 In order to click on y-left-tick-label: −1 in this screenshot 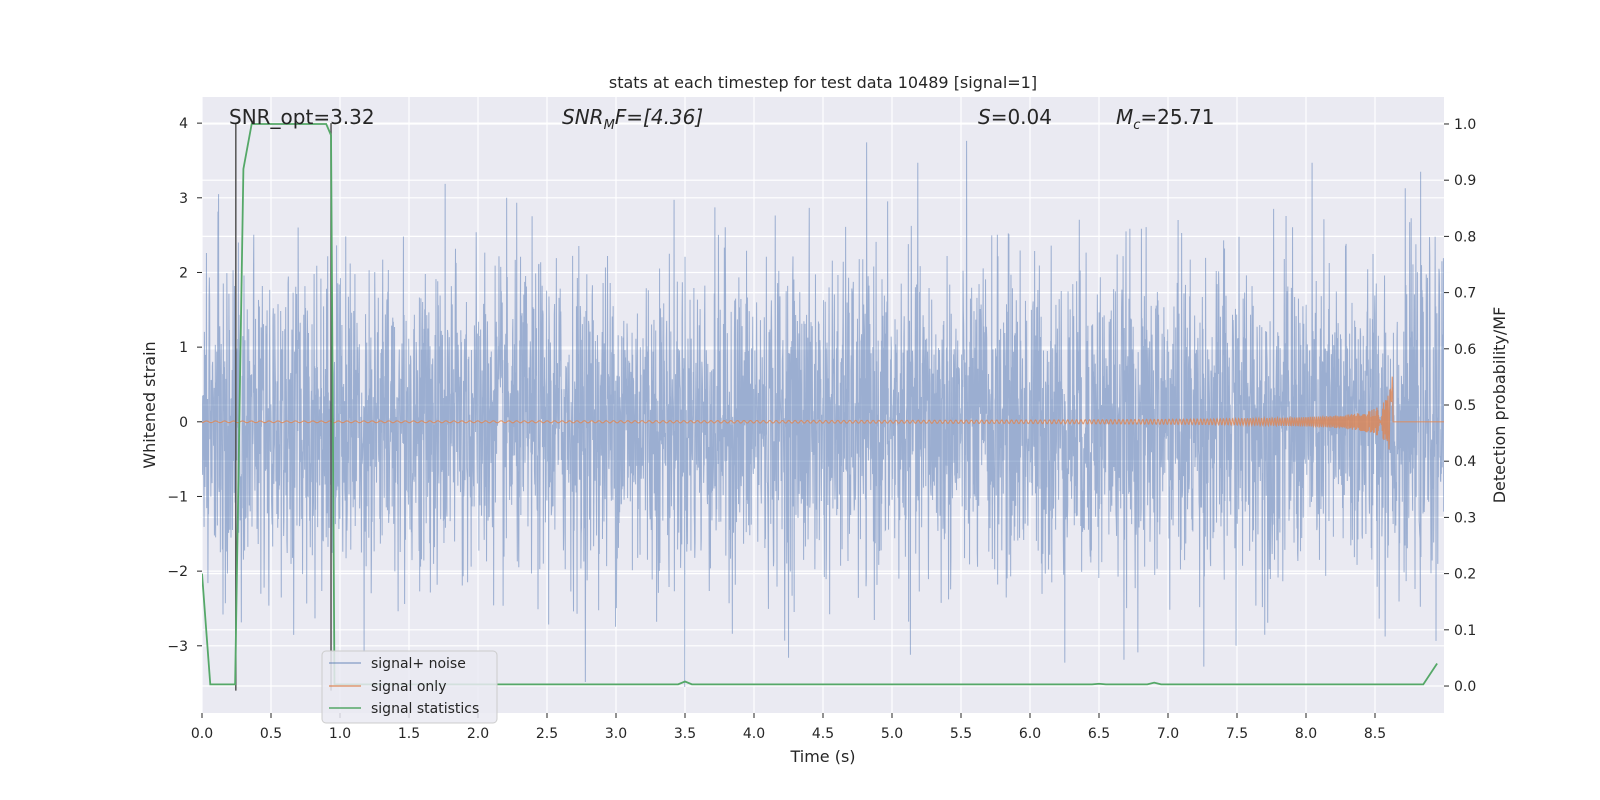, I will do `click(177, 497)`.